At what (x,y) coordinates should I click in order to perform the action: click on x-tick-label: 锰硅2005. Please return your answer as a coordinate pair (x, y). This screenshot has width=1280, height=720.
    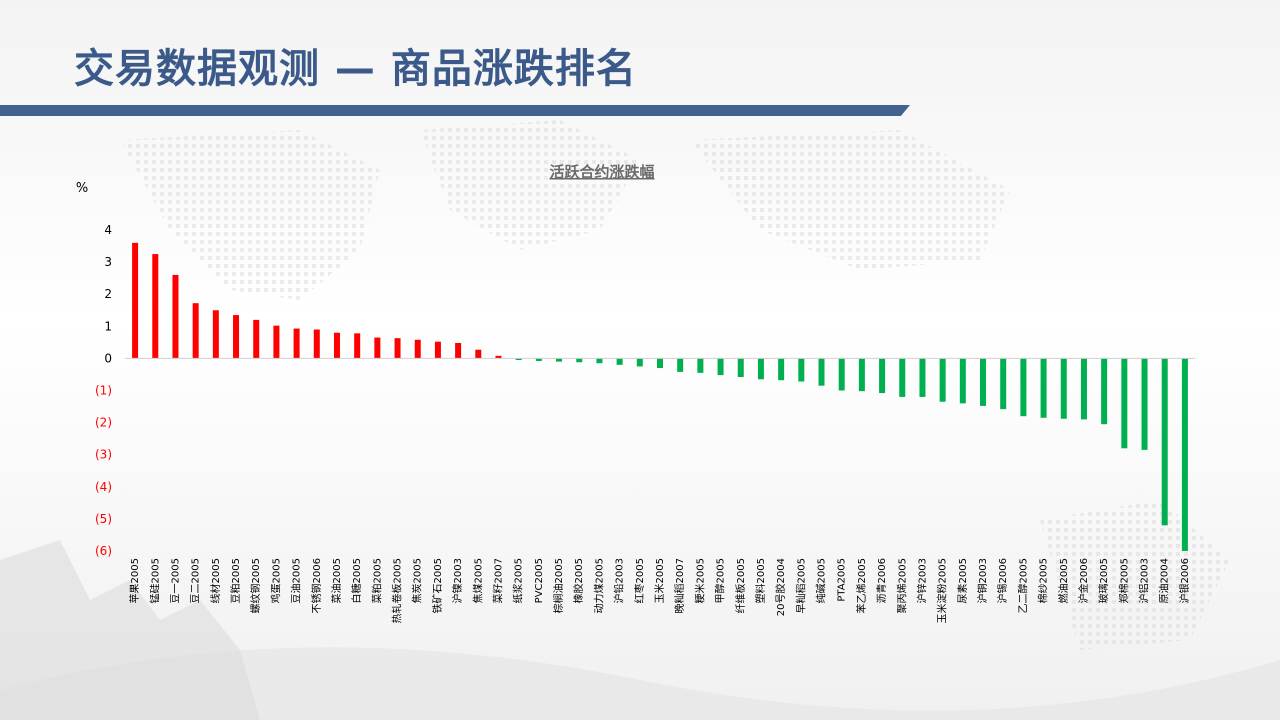
    Looking at the image, I should click on (154, 580).